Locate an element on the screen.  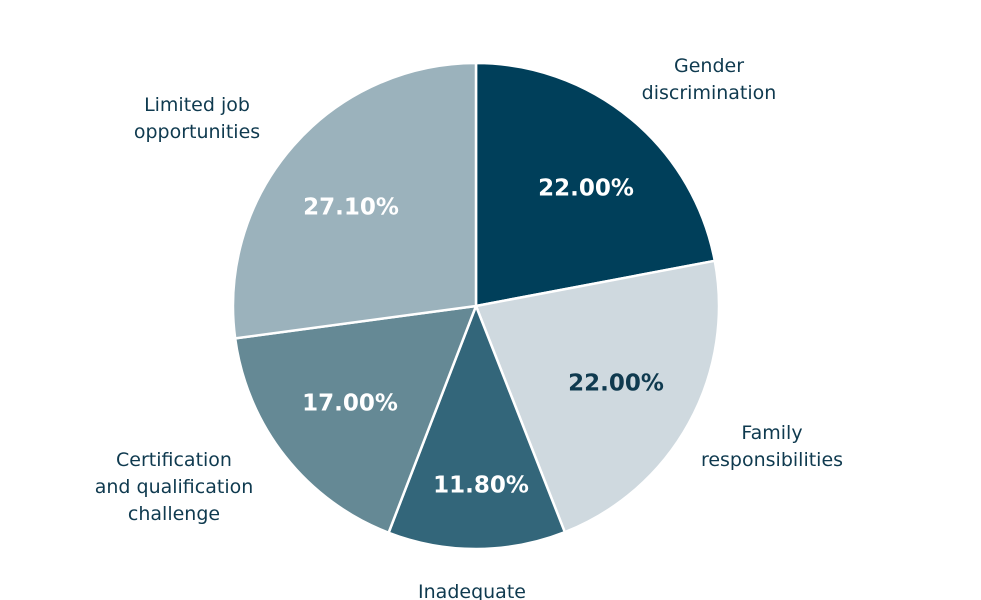
slice-value-label-5: 27.10% is located at coordinates (351, 208).